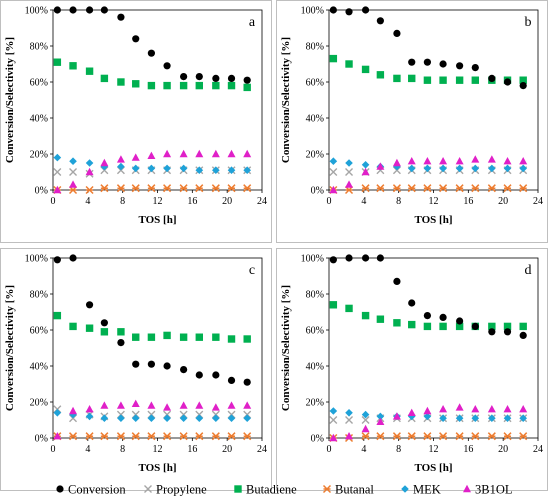  What do you see at coordinates (97, 490) in the screenshot?
I see `legend-label: Conversion` at bounding box center [97, 490].